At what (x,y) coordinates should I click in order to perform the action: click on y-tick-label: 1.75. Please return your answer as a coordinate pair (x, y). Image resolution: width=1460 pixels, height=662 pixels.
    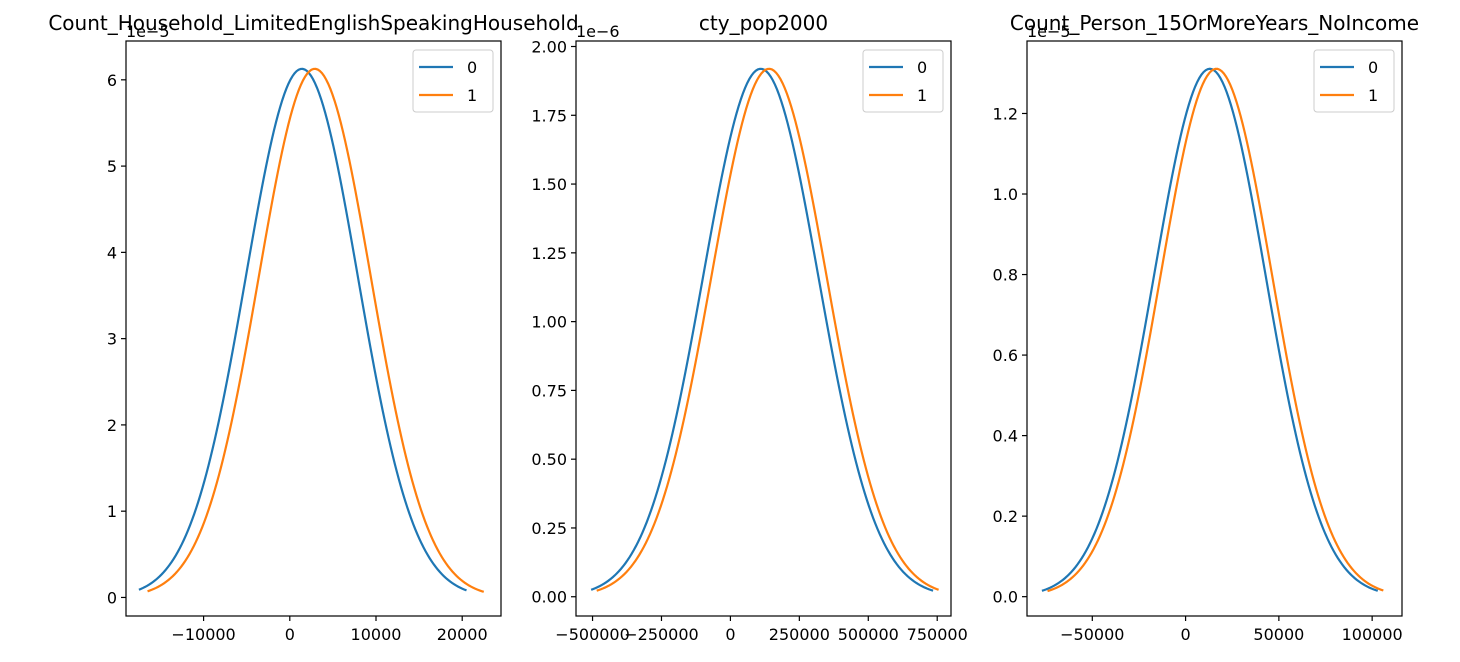
    Looking at the image, I should click on (549, 115).